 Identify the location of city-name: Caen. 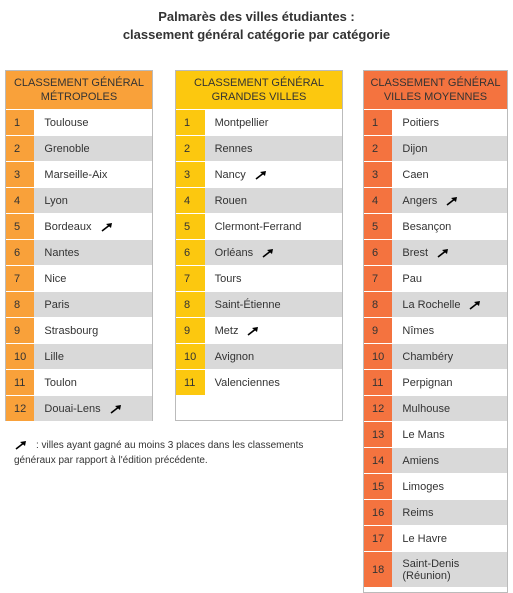
(415, 174).